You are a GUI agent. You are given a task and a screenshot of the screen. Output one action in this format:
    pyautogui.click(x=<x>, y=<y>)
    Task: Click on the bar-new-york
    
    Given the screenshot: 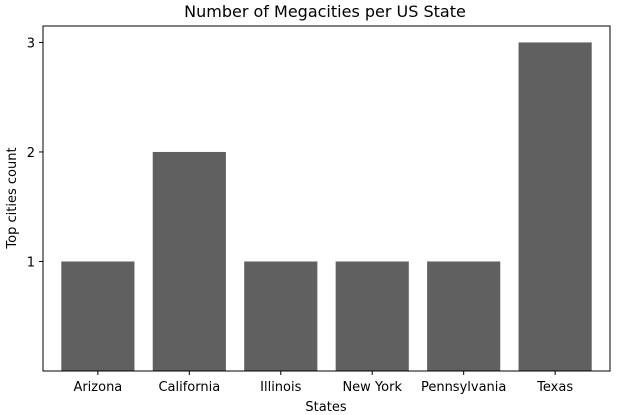 What is the action you would take?
    pyautogui.click(x=372, y=316)
    